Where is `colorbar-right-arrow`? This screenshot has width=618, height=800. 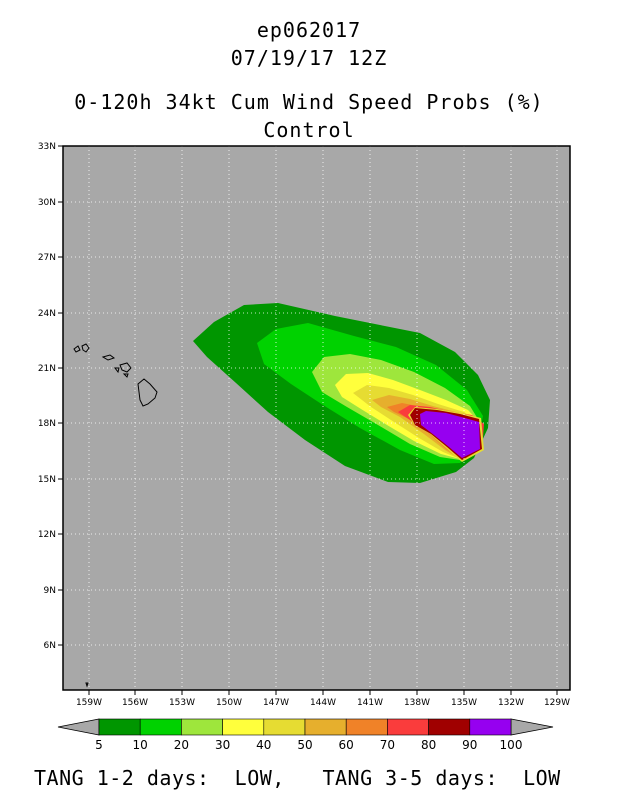 colorbar-right-arrow is located at coordinates (532, 727).